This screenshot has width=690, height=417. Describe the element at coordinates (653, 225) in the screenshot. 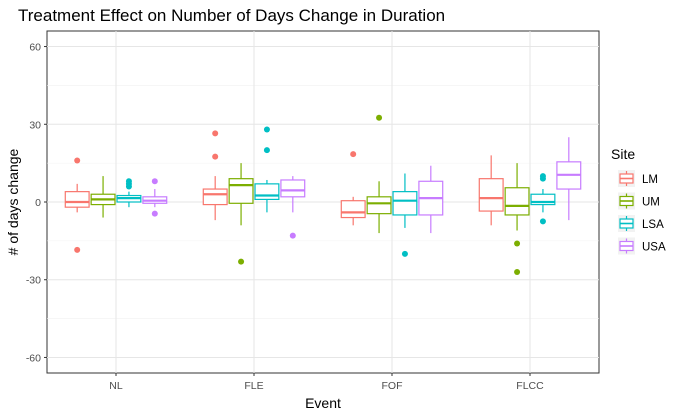

I see `legend-label: LSA` at that location.